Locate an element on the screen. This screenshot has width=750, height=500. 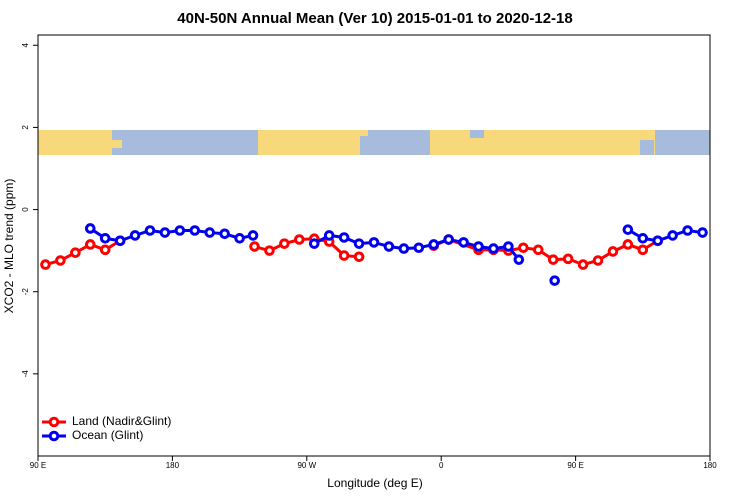
y-tick-label: 4 is located at coordinates (25, 44).